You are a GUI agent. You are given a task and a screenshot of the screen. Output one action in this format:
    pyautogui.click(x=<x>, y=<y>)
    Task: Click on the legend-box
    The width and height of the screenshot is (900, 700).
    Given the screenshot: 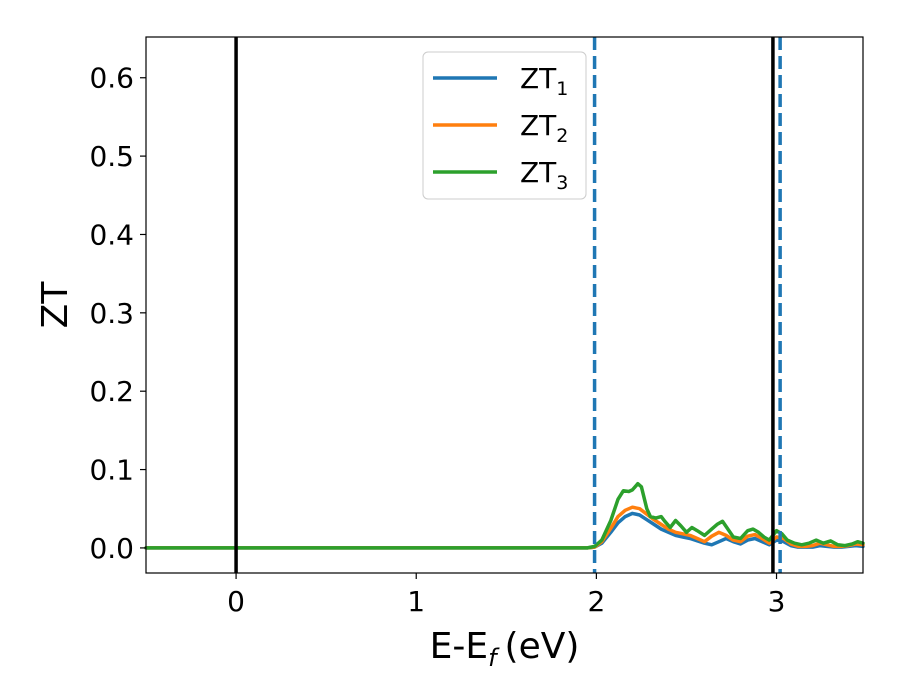 What is the action you would take?
    pyautogui.click(x=504, y=125)
    